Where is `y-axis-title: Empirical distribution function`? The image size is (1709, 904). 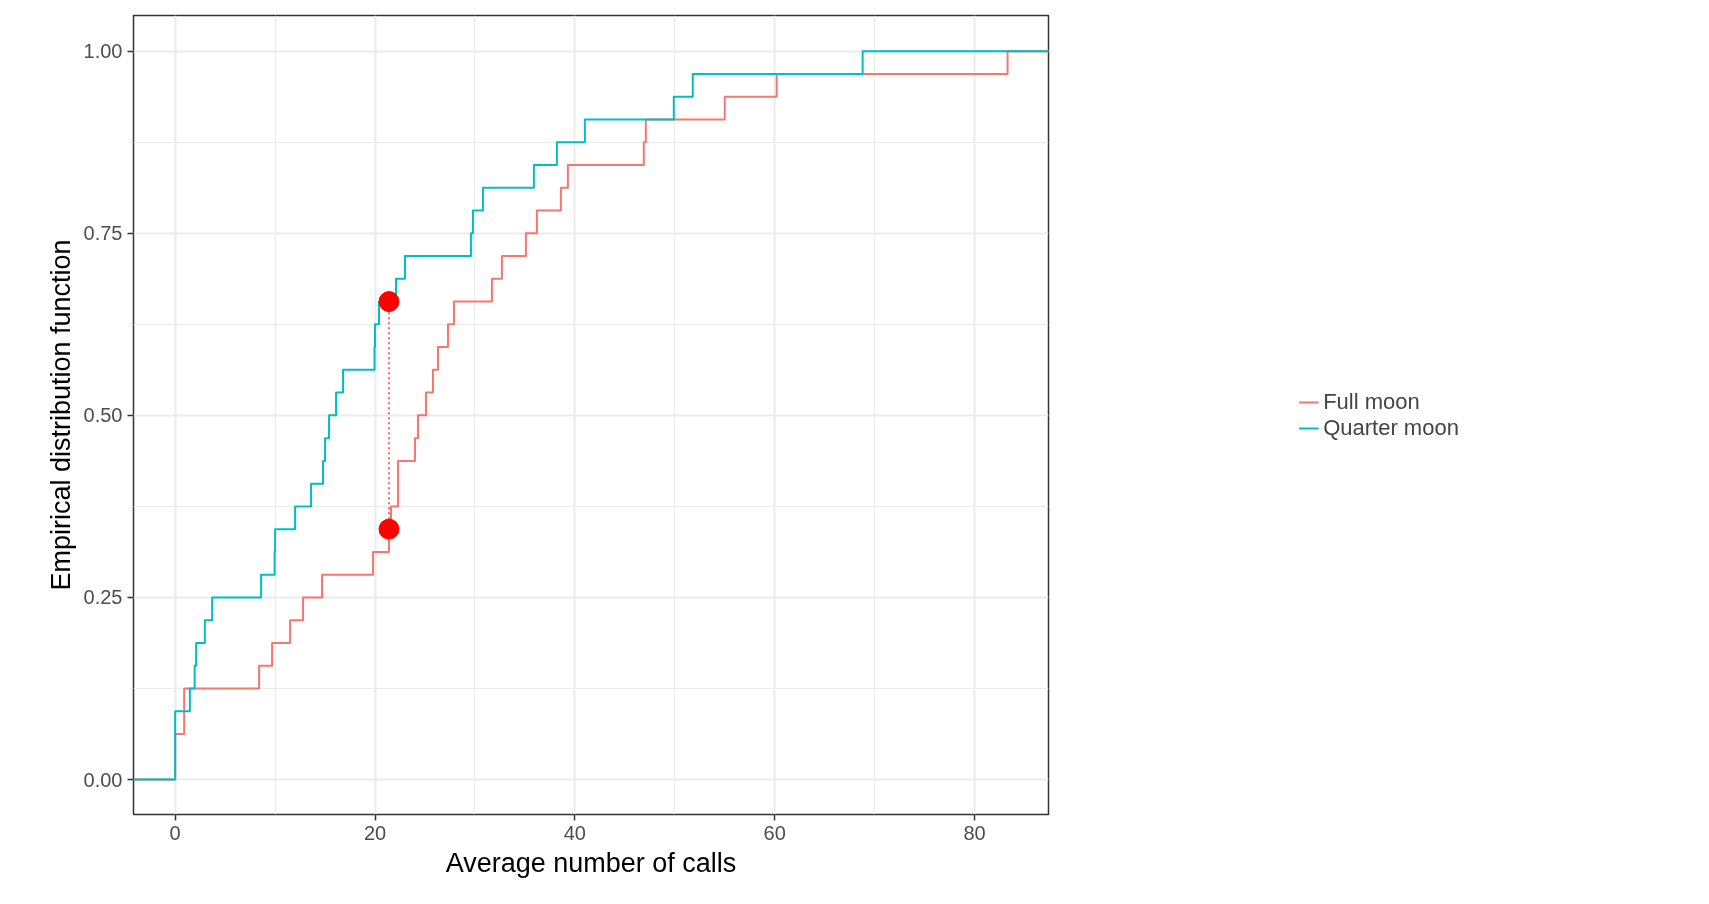
y-axis-title: Empirical distribution function is located at coordinates (60, 415).